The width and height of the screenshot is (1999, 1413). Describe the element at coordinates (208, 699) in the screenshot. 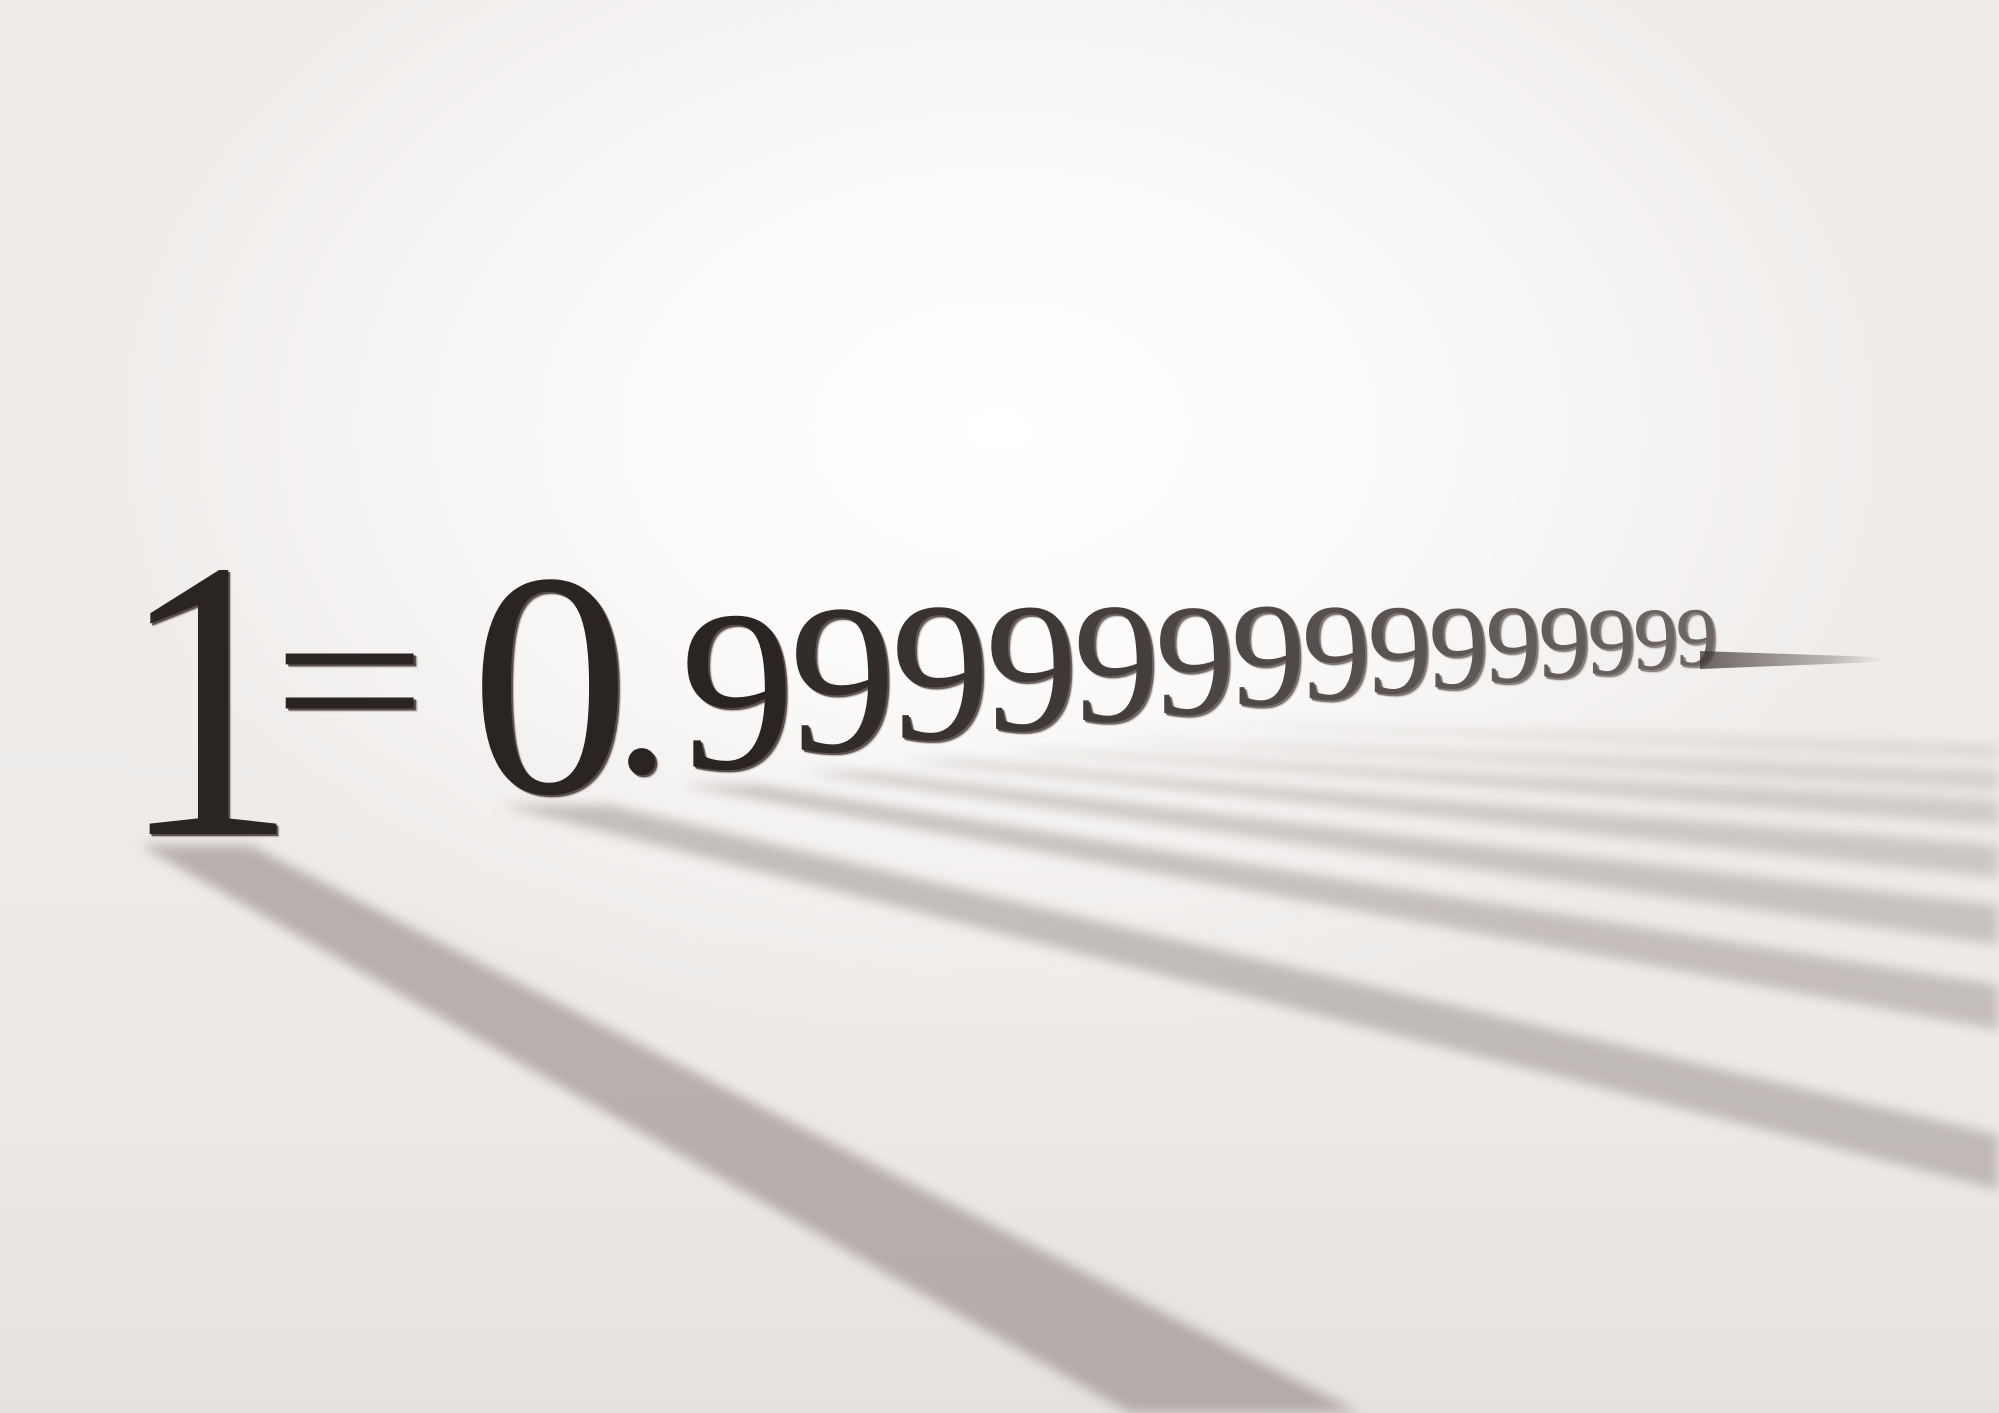

I see `digit-one: 1` at that location.